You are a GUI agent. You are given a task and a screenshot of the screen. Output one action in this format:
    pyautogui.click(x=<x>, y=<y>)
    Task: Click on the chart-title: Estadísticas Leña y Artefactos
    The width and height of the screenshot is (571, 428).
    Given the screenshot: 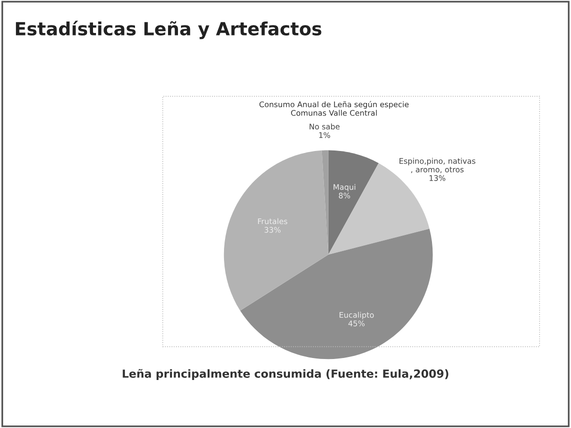 What is the action you would take?
    pyautogui.click(x=169, y=30)
    